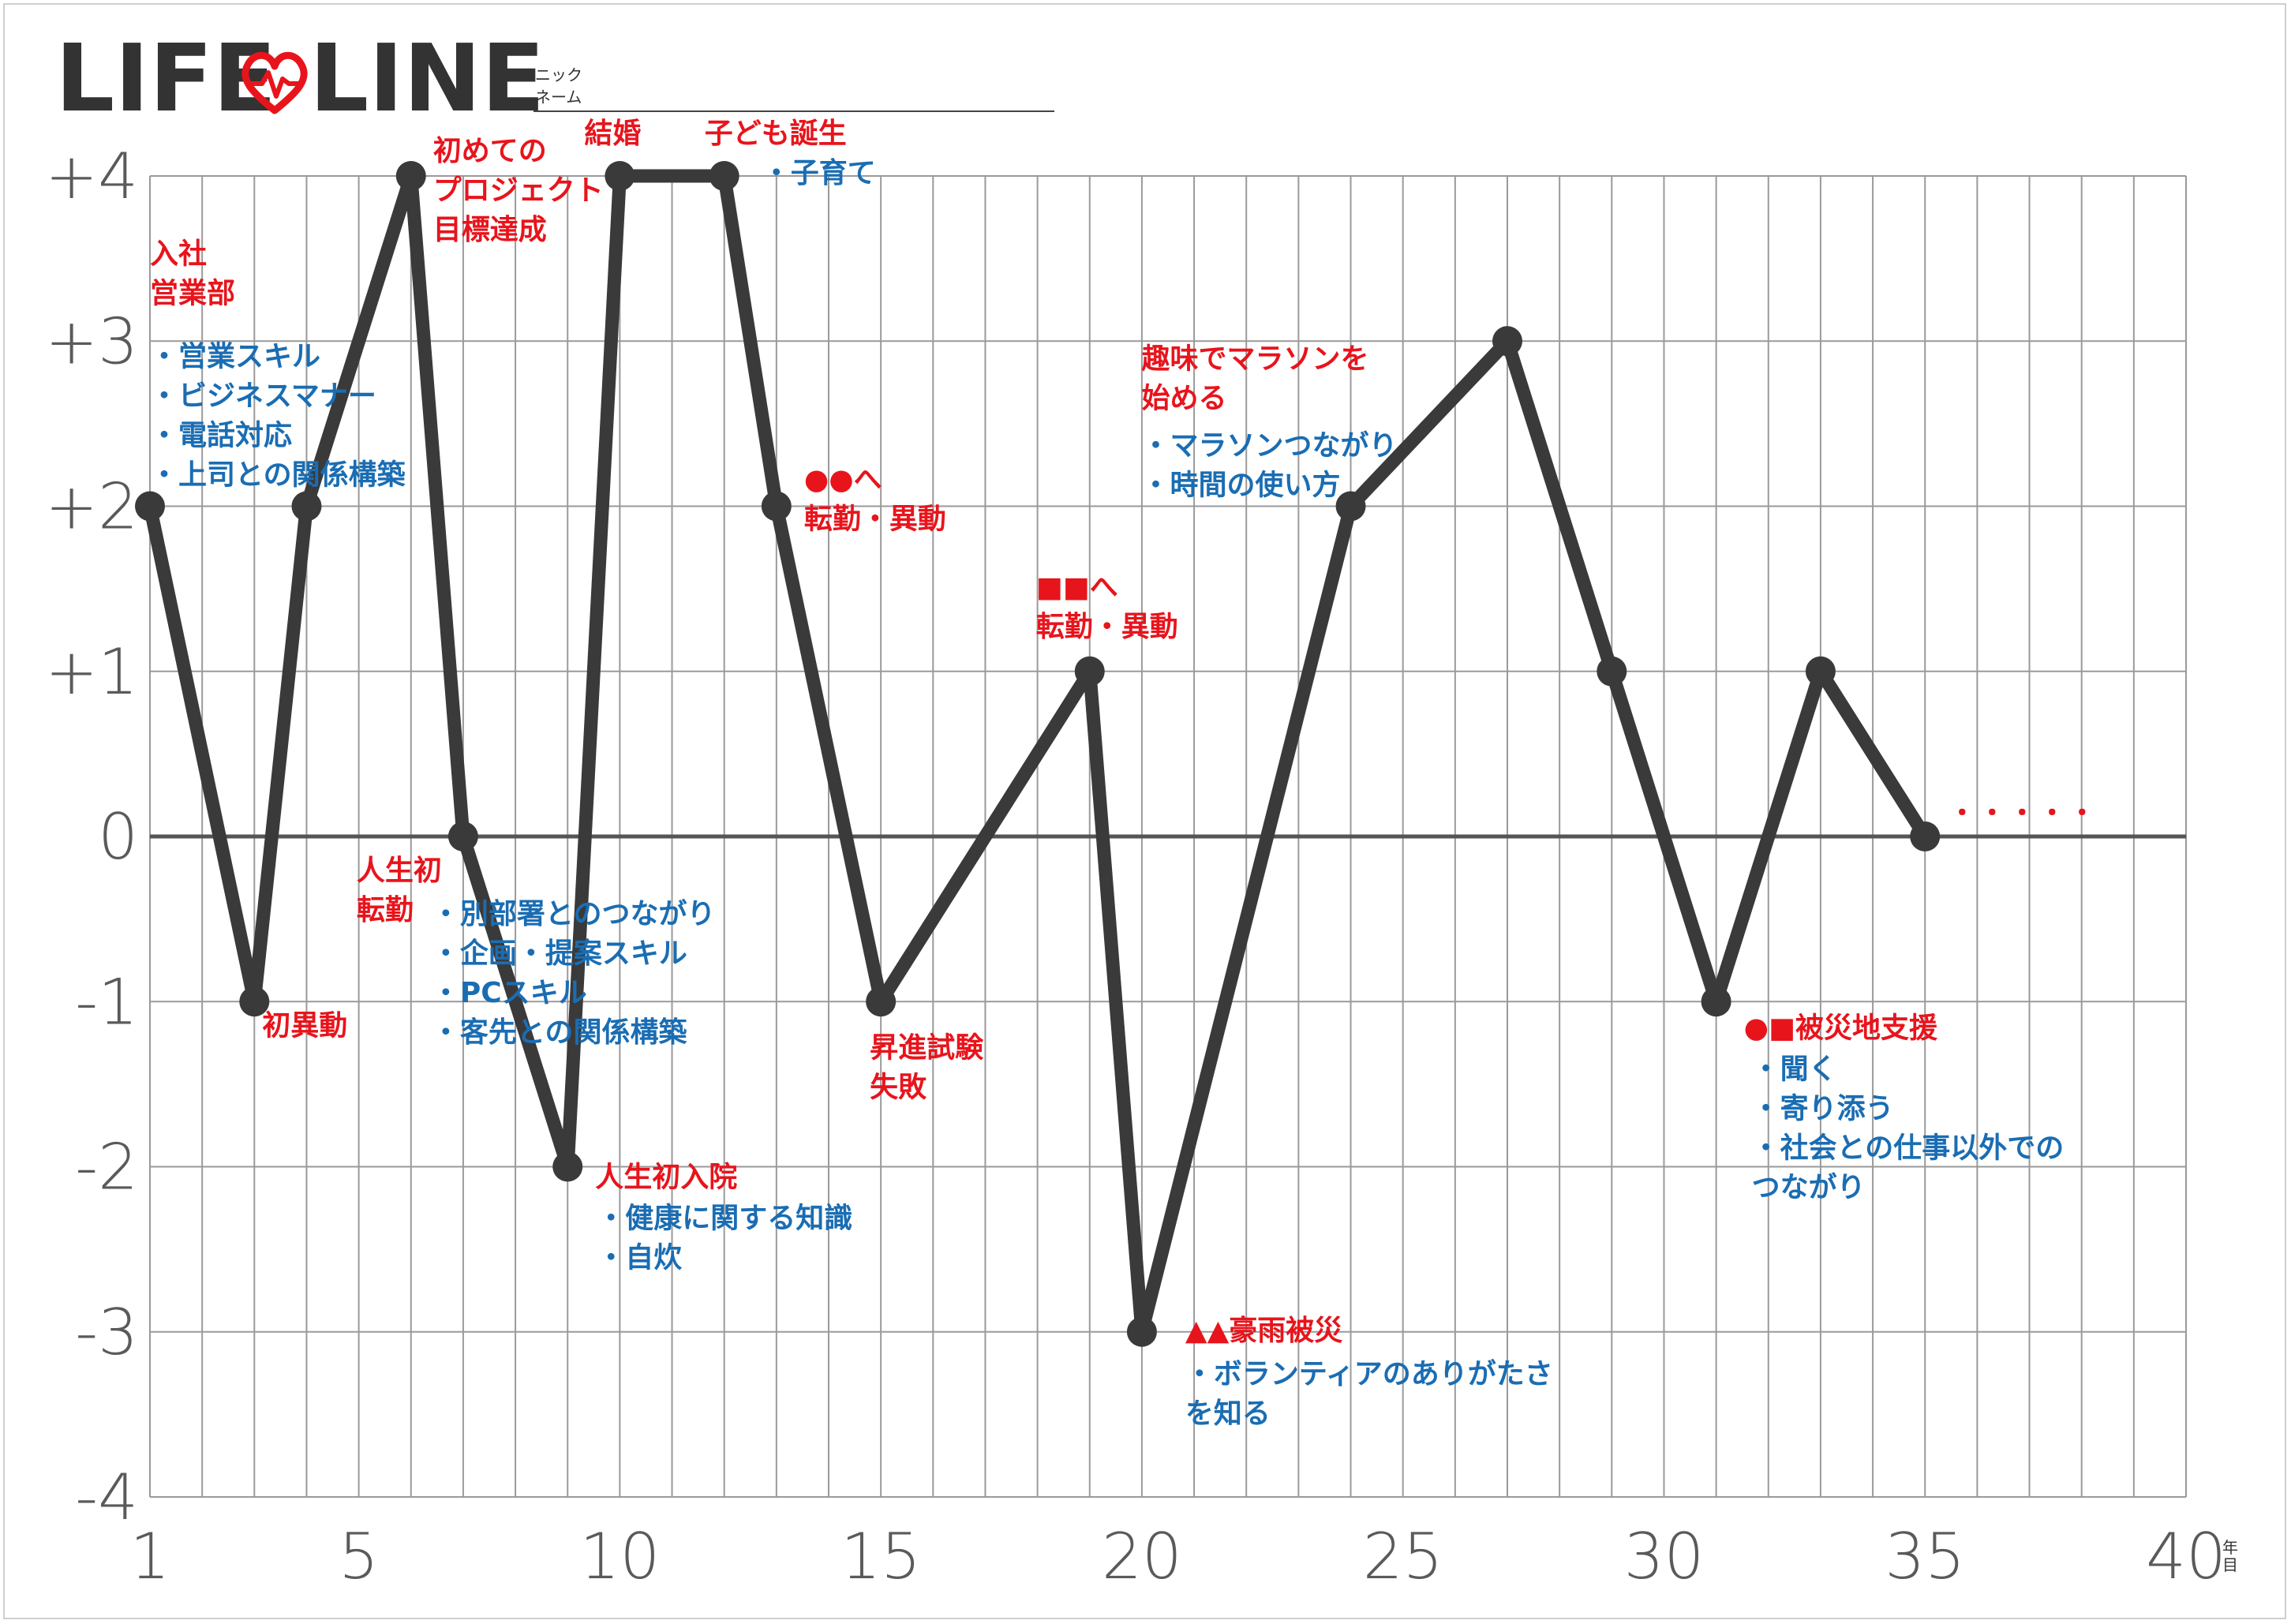 This screenshot has width=2291, height=1624. I want to click on note-label: ・自炊, so click(640, 1258).